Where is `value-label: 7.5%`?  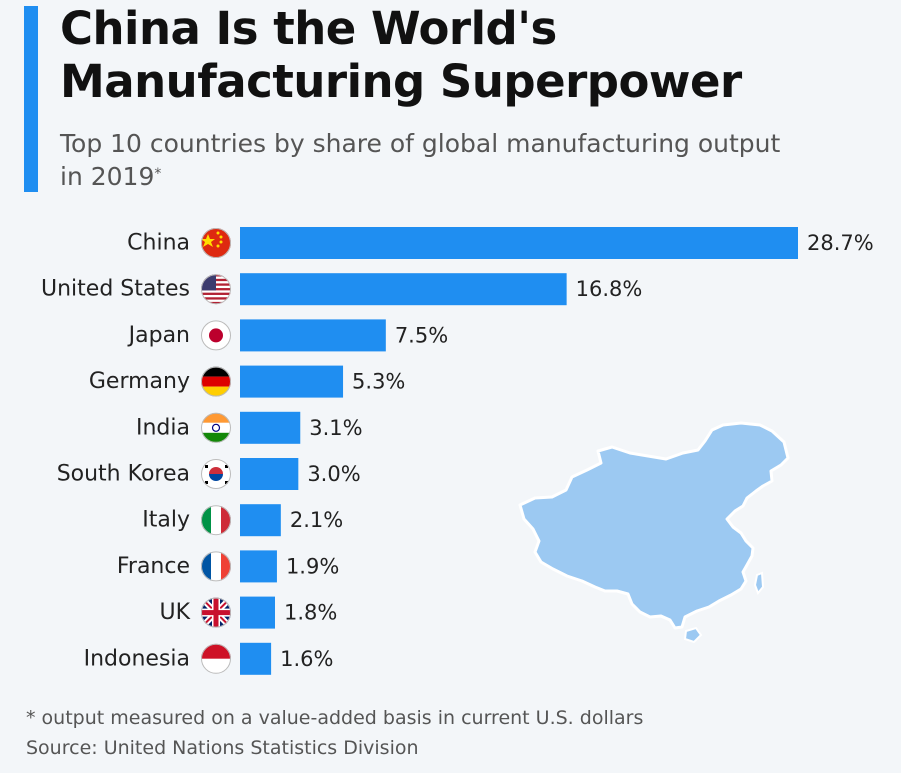 value-label: 7.5% is located at coordinates (421, 335).